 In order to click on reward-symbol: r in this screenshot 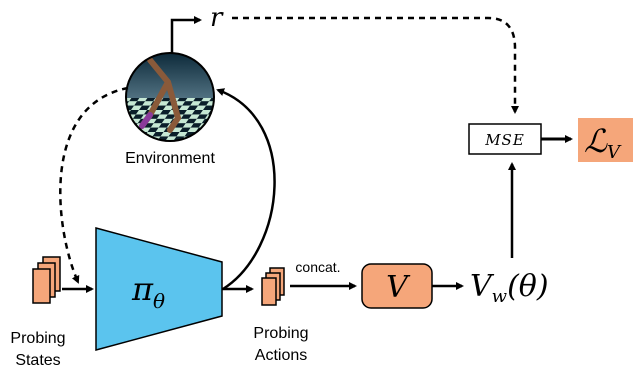, I will do `click(217, 18)`.